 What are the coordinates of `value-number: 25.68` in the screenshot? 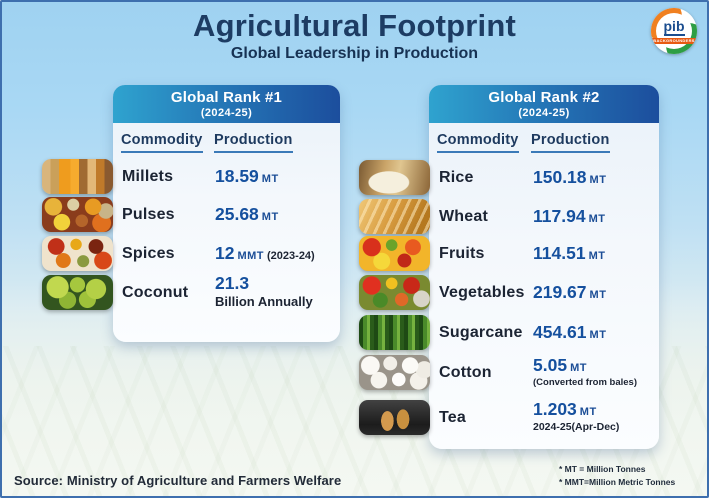 It's located at (237, 213).